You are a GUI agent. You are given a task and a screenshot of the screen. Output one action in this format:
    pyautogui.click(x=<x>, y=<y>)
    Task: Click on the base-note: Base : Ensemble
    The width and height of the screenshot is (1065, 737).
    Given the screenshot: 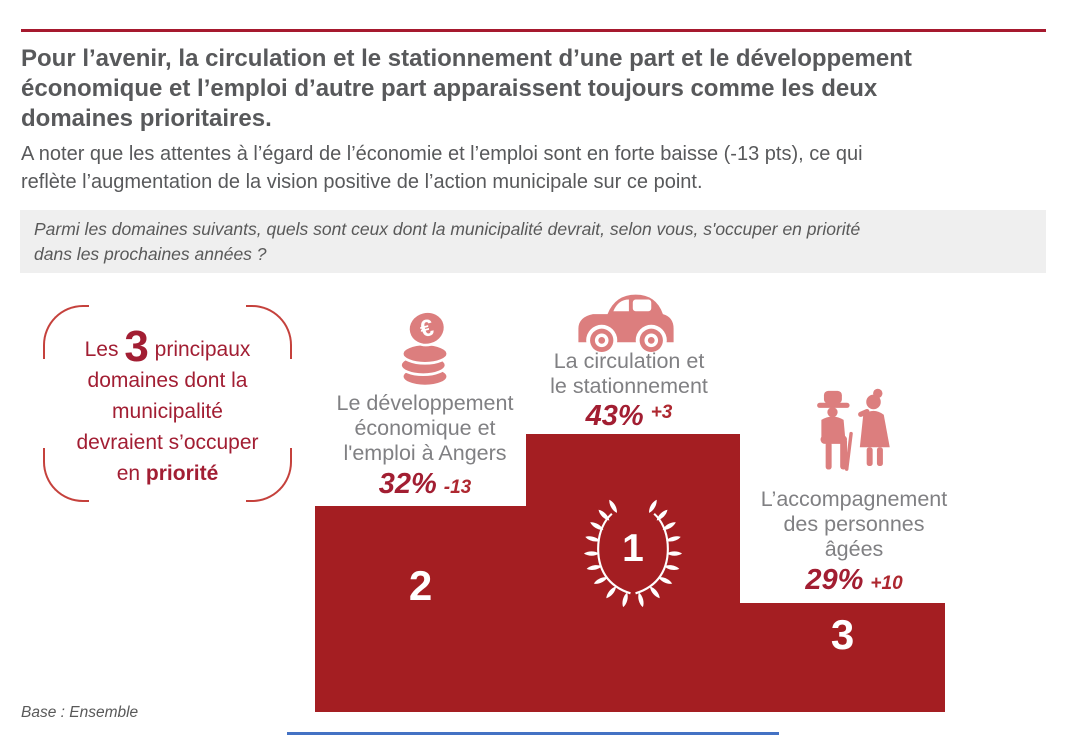 What is the action you would take?
    pyautogui.click(x=80, y=712)
    